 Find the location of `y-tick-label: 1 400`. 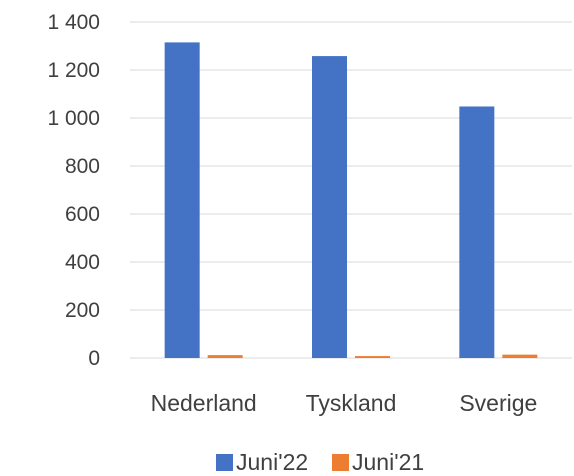

y-tick-label: 1 400 is located at coordinates (73, 22).